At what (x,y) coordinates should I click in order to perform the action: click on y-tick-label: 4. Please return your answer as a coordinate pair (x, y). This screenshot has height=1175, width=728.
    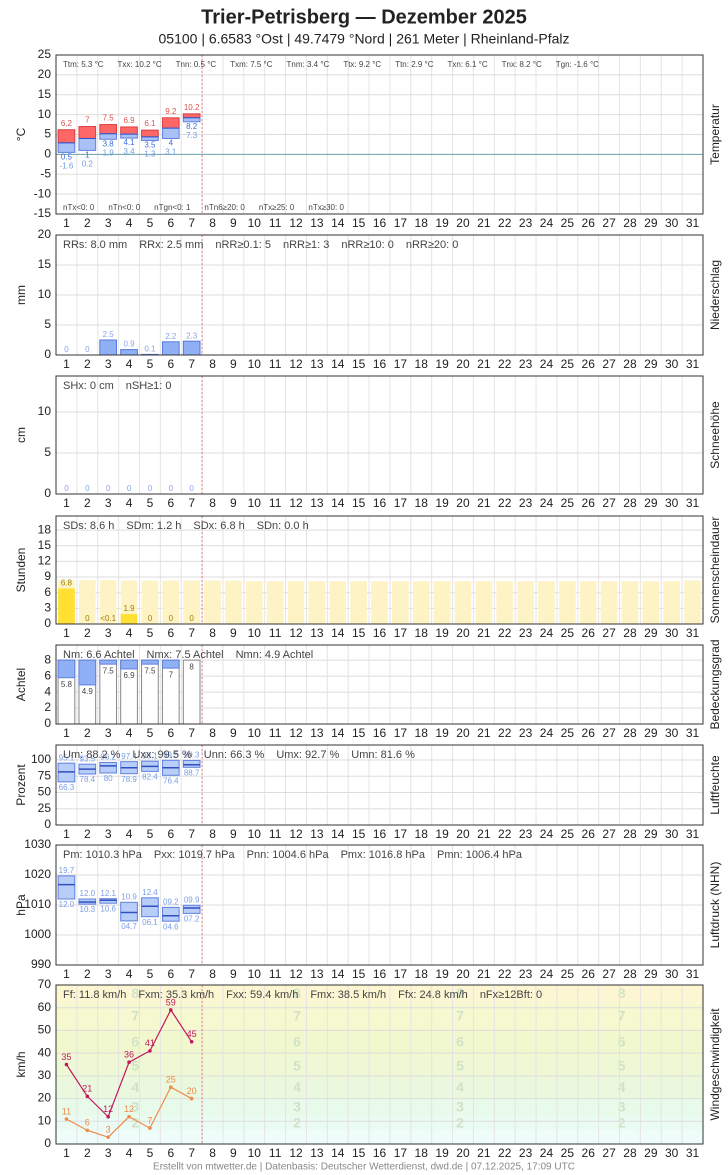
    Looking at the image, I should click on (47, 691).